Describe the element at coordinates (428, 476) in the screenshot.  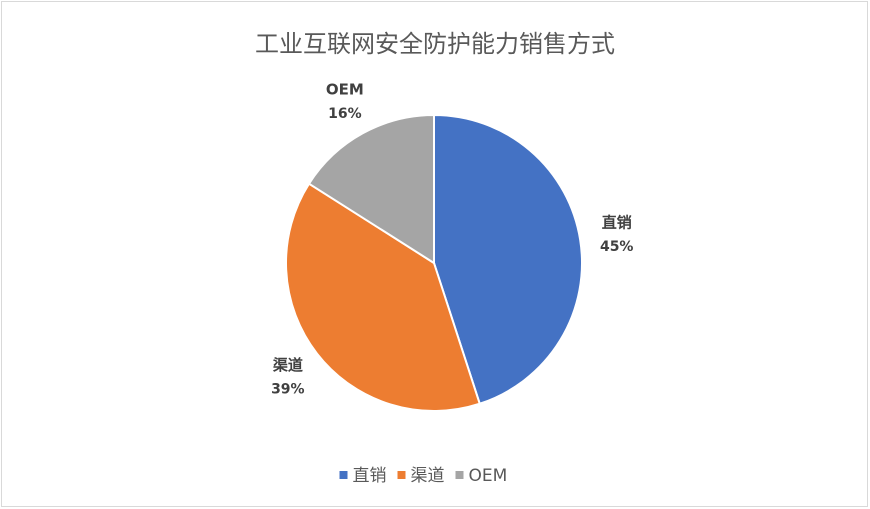
I see `legend-label: 渠道` at that location.